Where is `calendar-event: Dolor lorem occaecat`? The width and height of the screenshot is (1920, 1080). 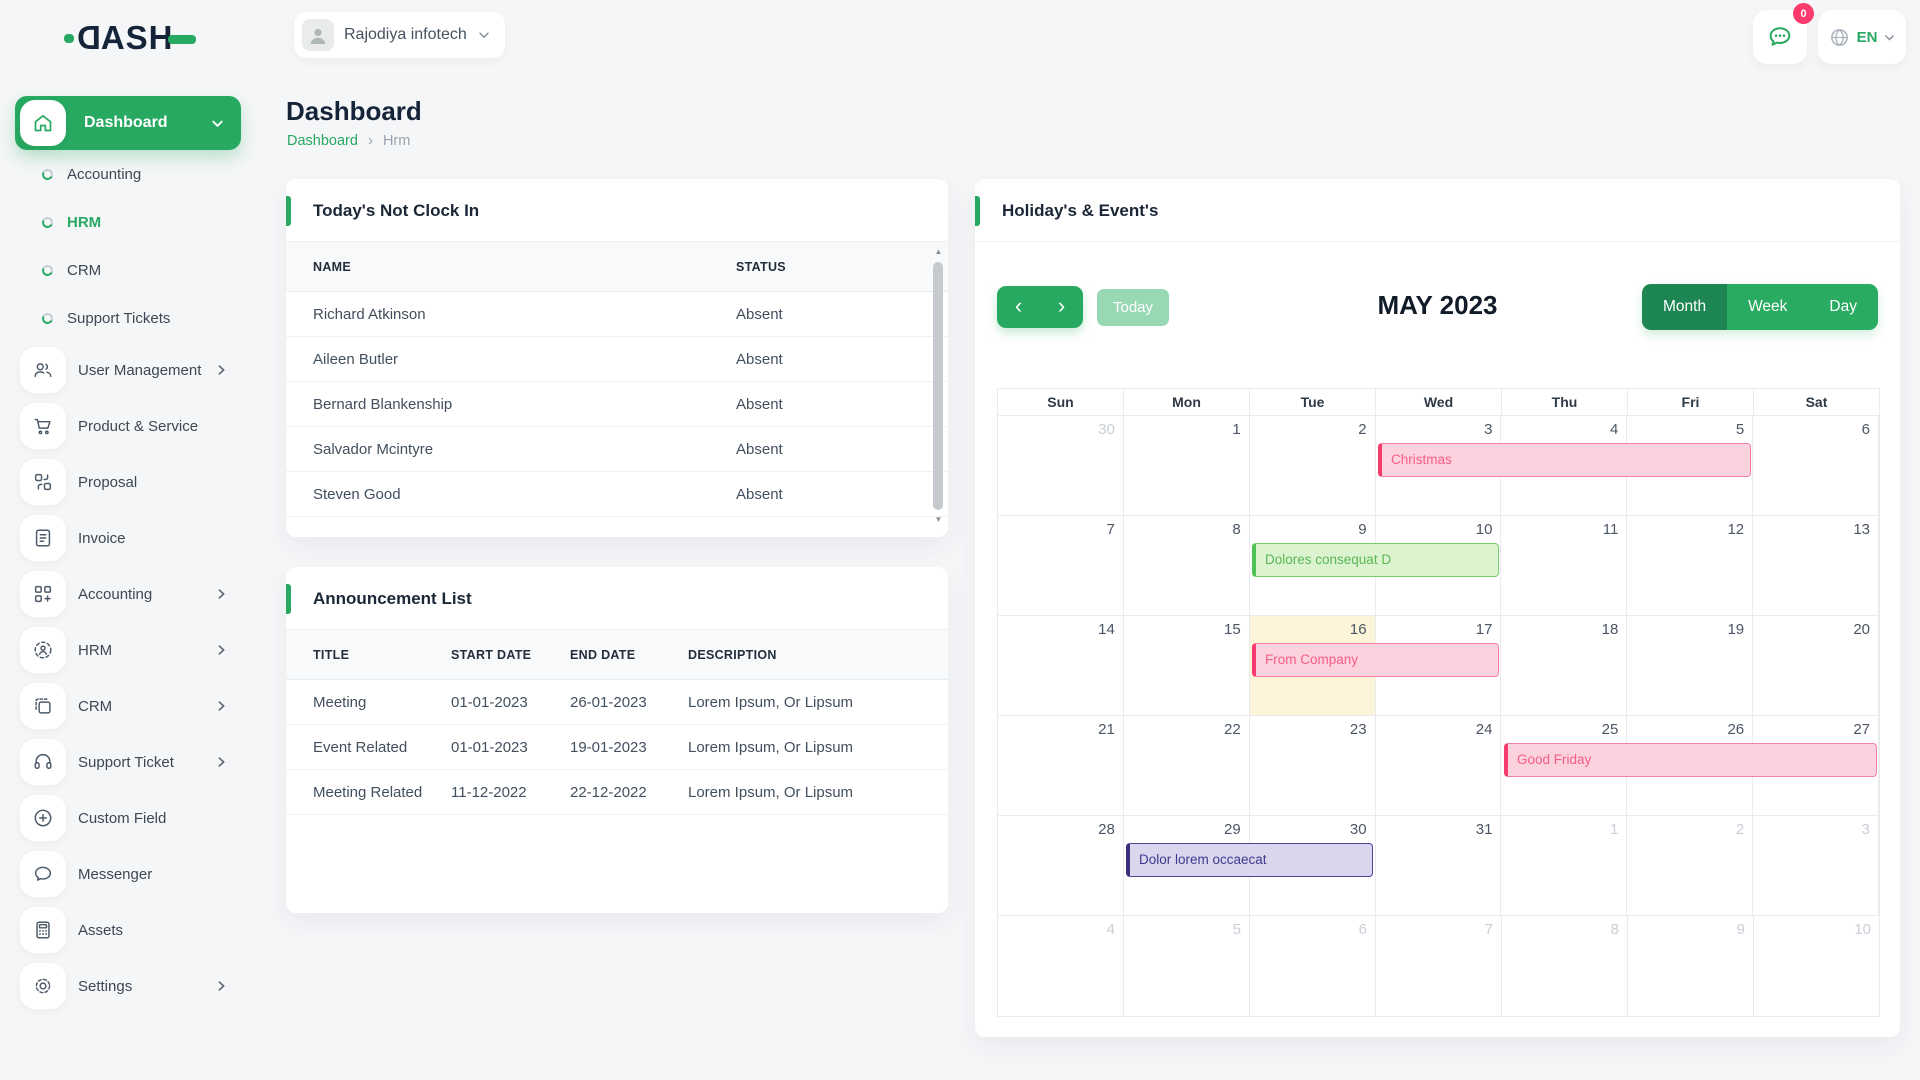 calendar-event: Dolor lorem occaecat is located at coordinates (1249, 860).